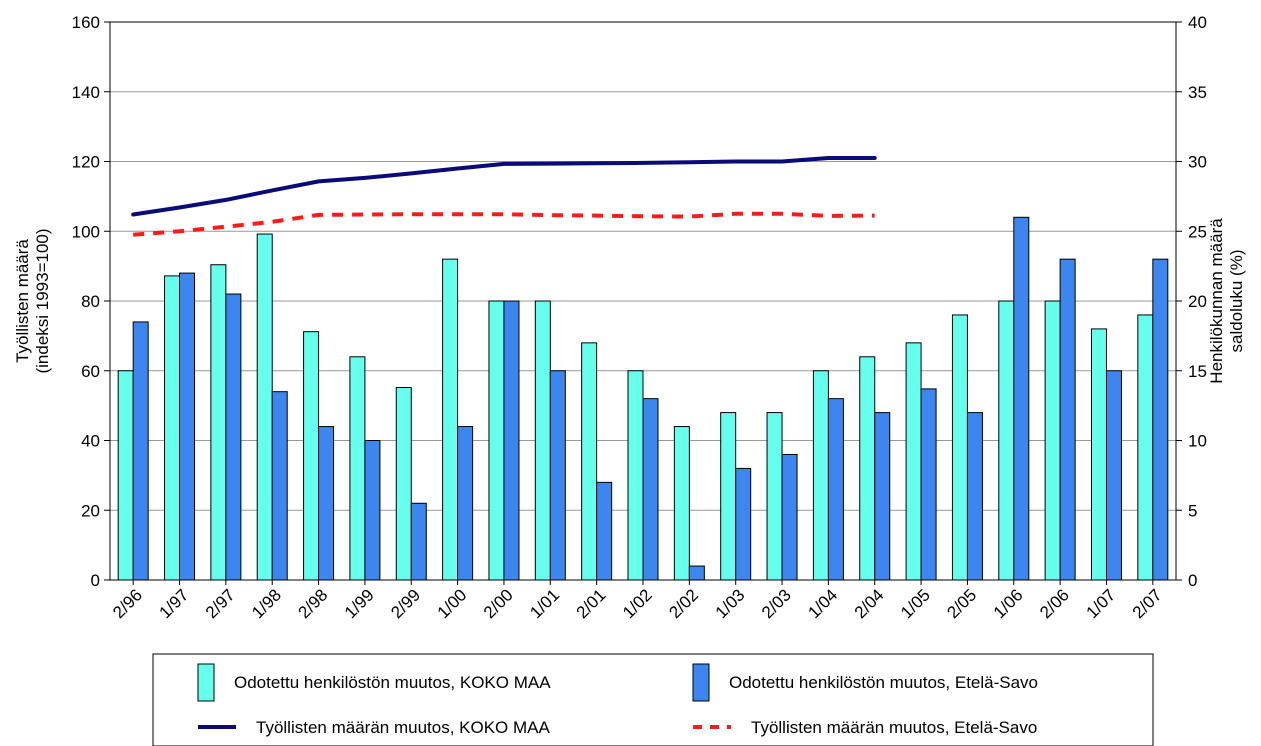 This screenshot has width=1261, height=746. What do you see at coordinates (42, 300) in the screenshot?
I see `axis-label-line: (indeksi 1993=100)` at bounding box center [42, 300].